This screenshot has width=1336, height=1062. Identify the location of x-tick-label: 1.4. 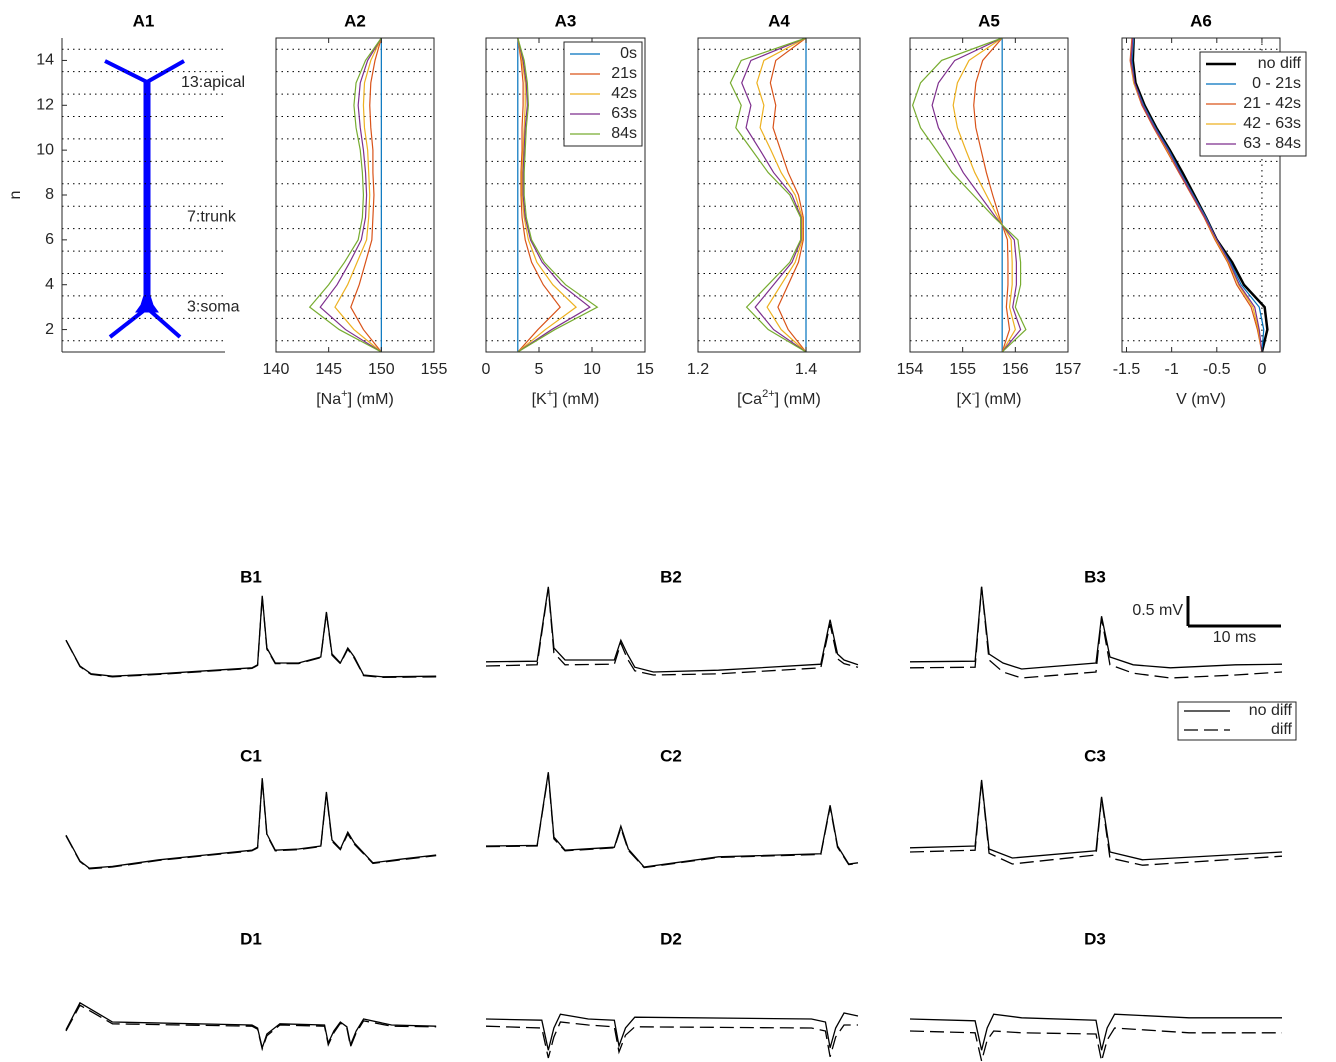
(806, 369).